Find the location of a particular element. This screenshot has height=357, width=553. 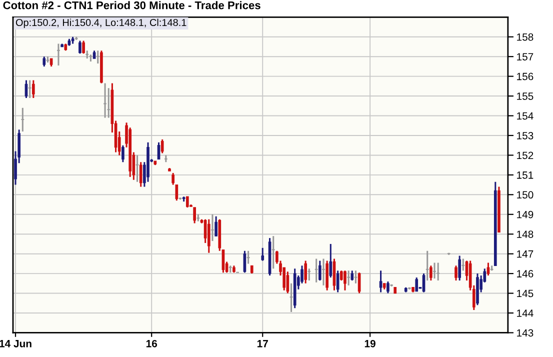

y-tick-label: 150 is located at coordinates (525, 195).